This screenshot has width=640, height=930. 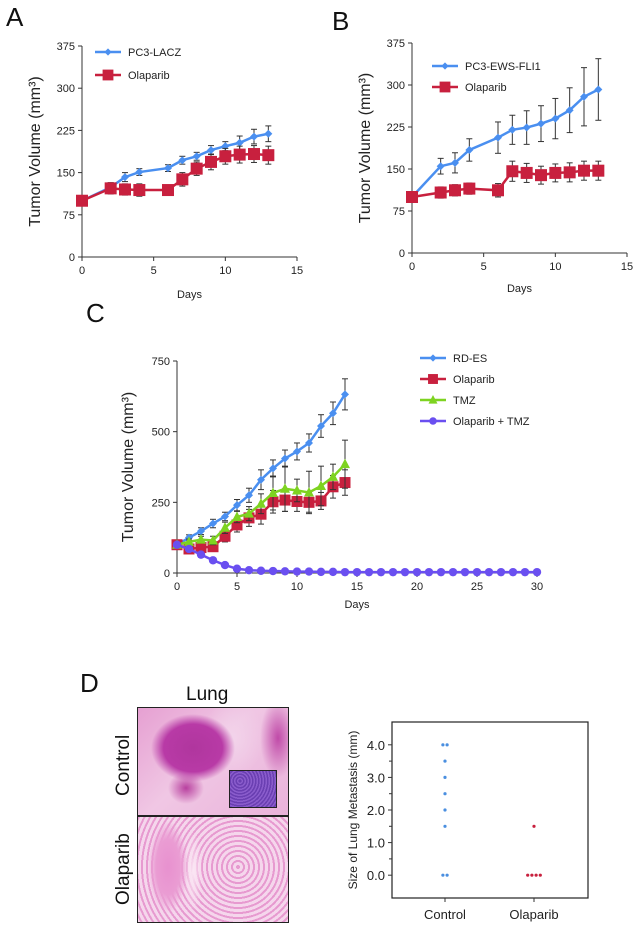 I want to click on histology-control-inset, so click(x=253, y=789).